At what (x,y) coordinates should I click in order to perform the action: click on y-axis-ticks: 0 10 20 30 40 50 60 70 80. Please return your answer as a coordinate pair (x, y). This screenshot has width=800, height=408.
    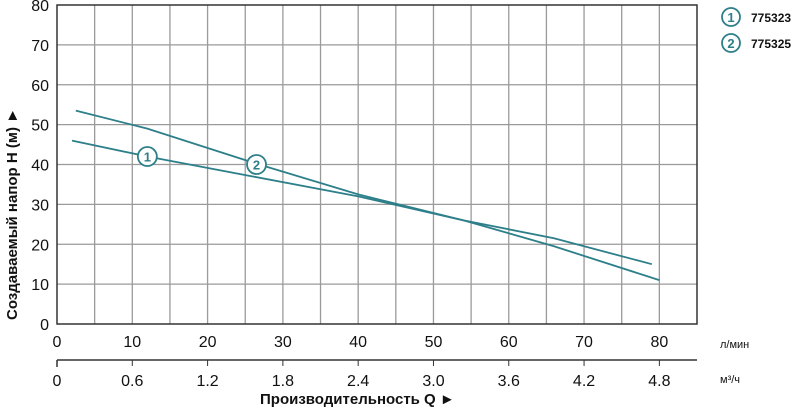
    Looking at the image, I should click on (40, 167).